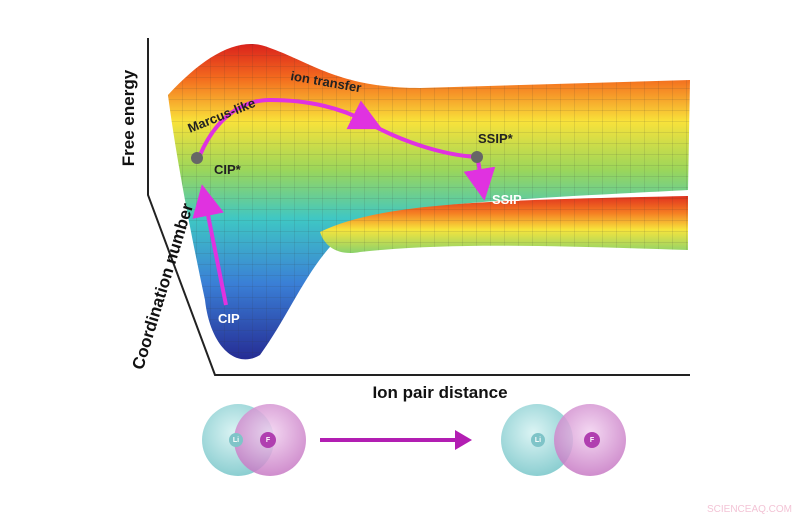 This screenshot has width=800, height=520. What do you see at coordinates (563, 440) in the screenshot?
I see `molecule-right: Li F` at bounding box center [563, 440].